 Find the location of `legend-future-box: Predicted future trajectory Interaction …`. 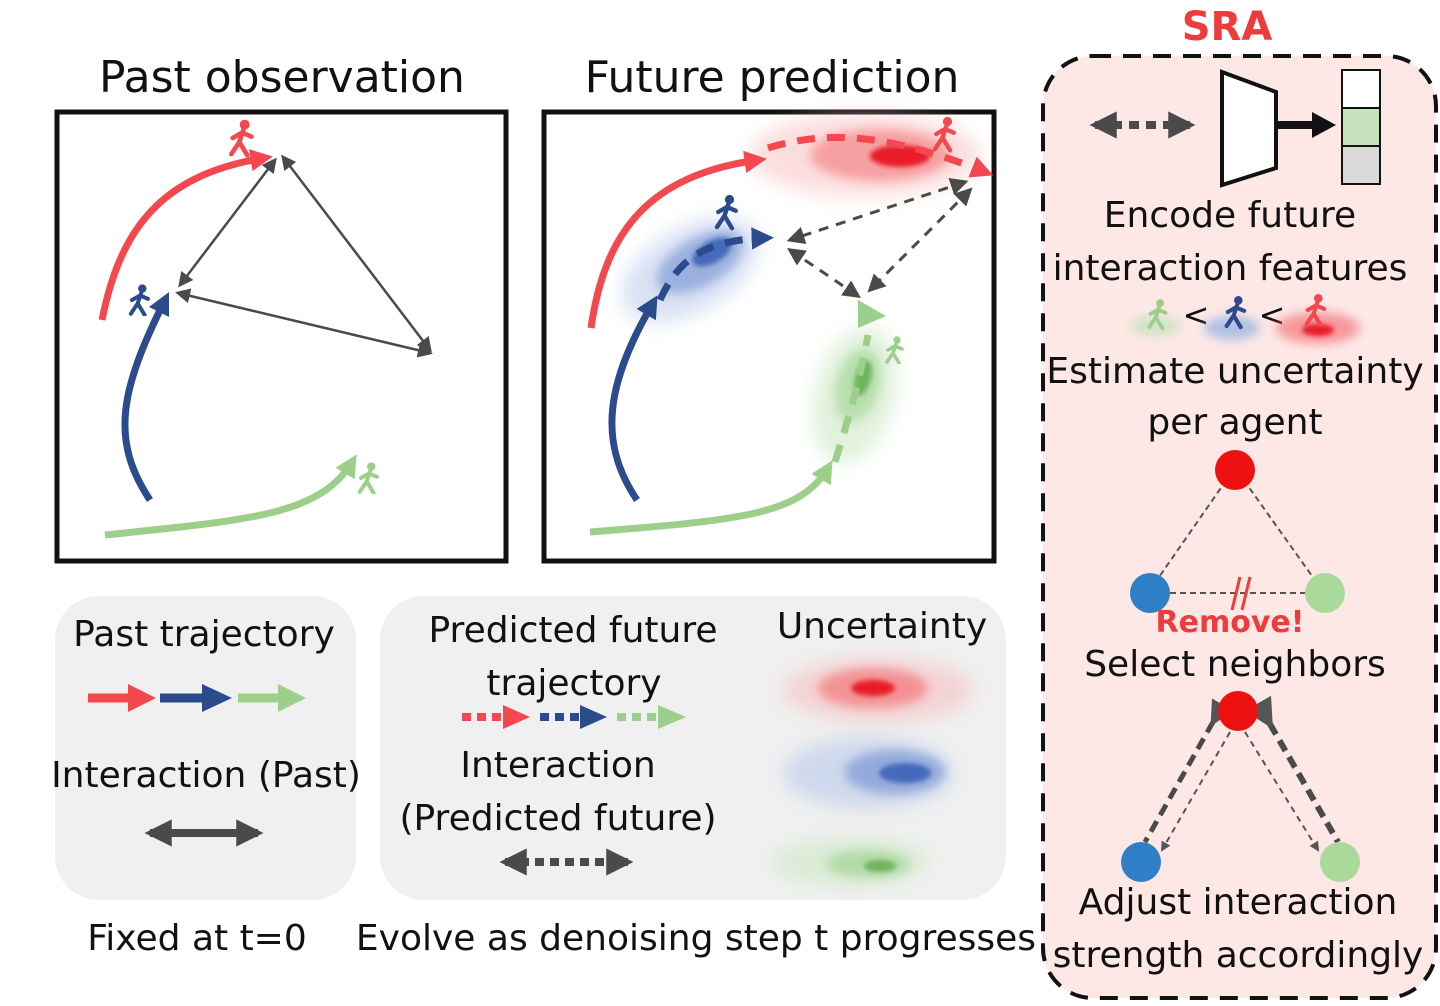

legend-future-box: Predicted future trajectory Interaction … is located at coordinates (693, 748).